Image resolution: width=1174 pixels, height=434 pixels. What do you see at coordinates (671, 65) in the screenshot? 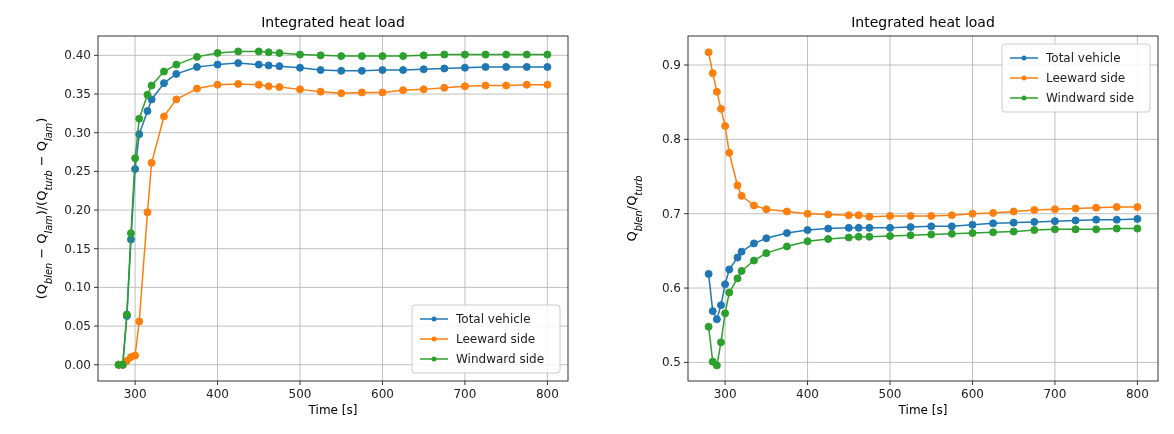
I see `y-tick-label: 0.9` at bounding box center [671, 65].